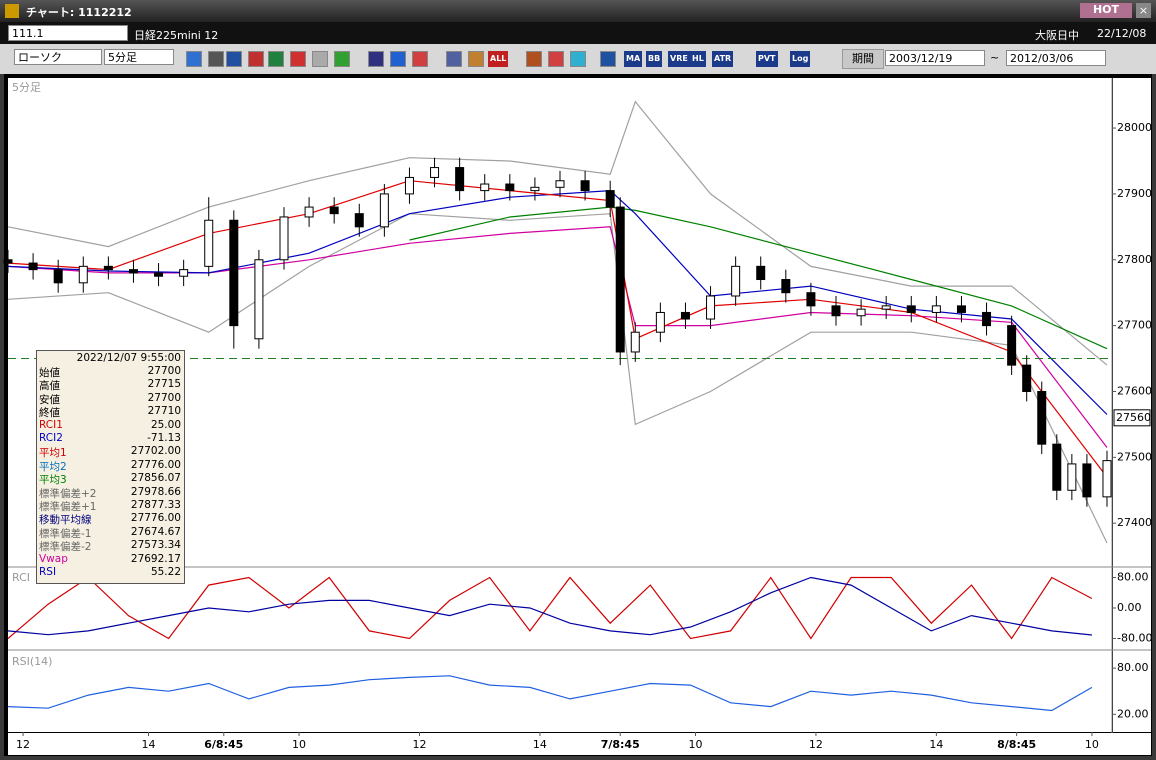  I want to click on info-value: 27573.34, so click(155, 545).